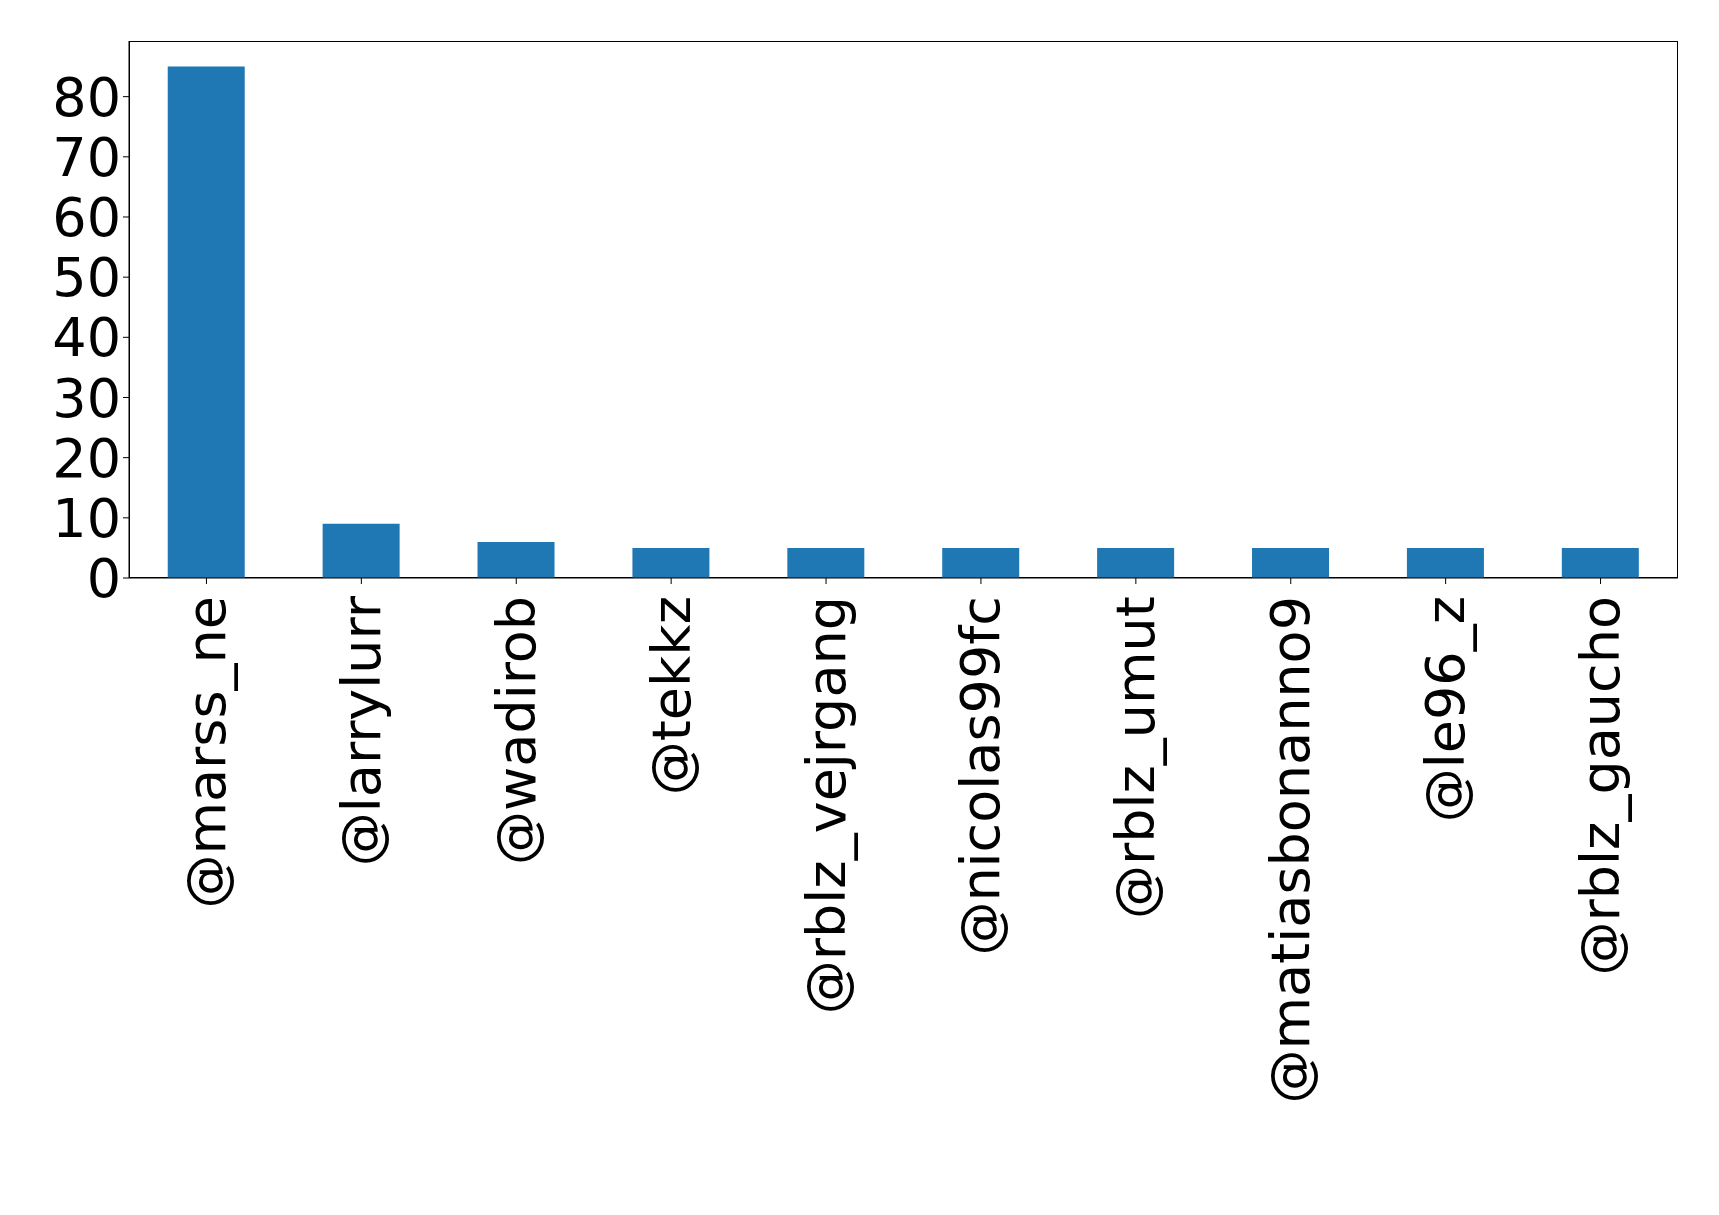  Describe the element at coordinates (1291, 850) in the screenshot. I see `x-tick-label: @matiasbonanno9` at that location.